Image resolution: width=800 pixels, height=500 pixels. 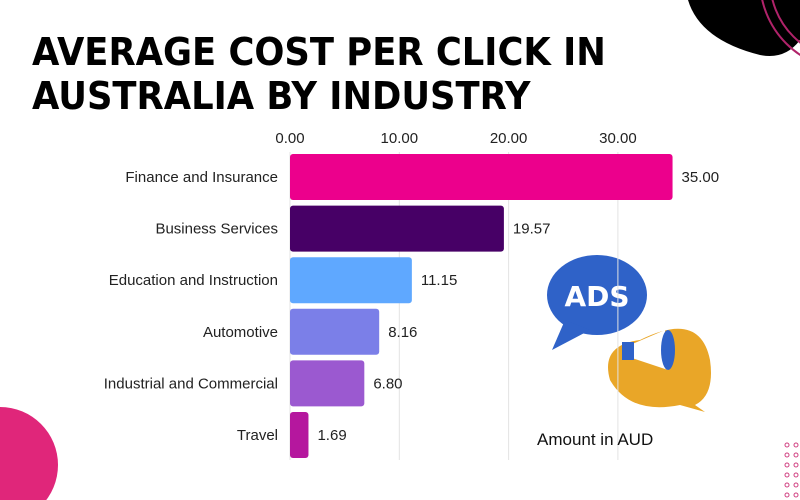 I want to click on data-label: 35.00, so click(x=701, y=177).